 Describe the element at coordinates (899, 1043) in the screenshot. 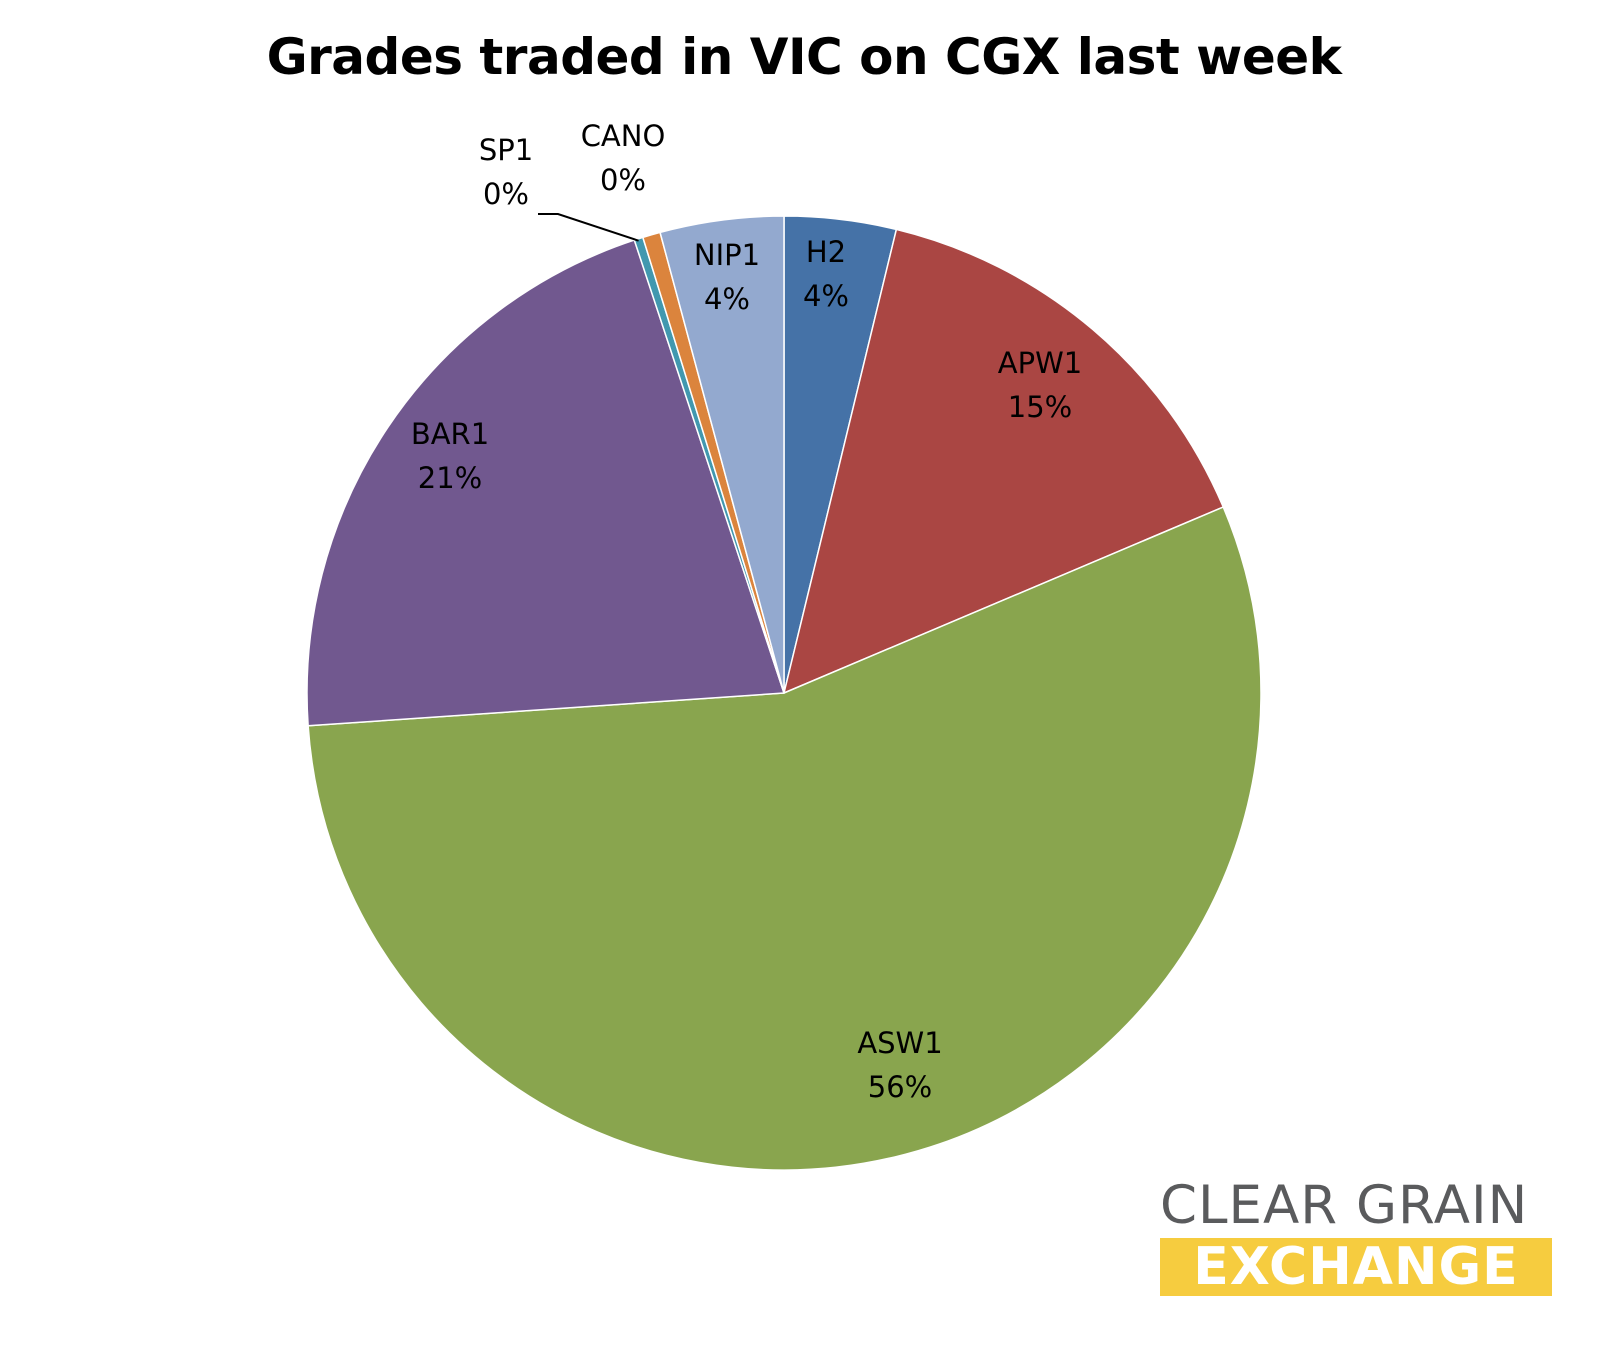

I see `slice-name-asw1: ASW1` at that location.